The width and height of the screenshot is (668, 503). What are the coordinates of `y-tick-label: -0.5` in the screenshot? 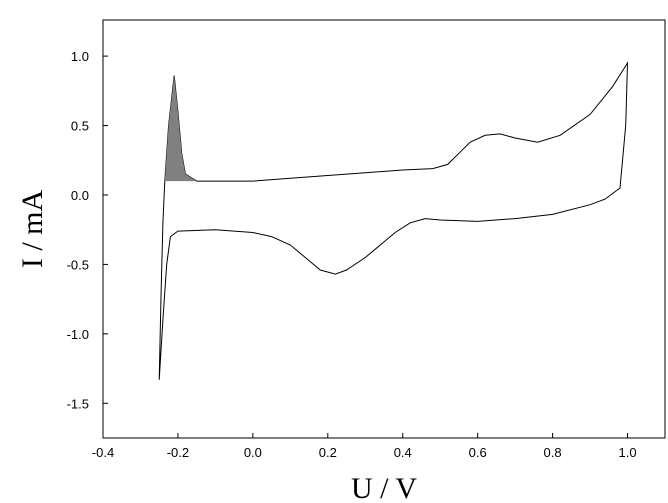 It's located at (78, 264).